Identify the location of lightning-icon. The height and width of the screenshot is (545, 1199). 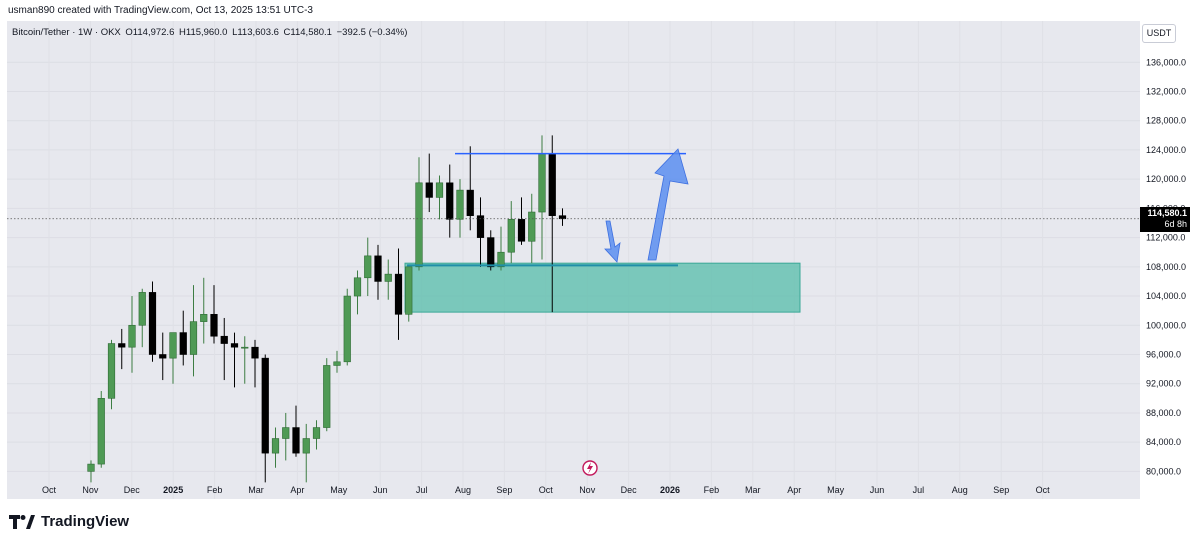
(590, 468).